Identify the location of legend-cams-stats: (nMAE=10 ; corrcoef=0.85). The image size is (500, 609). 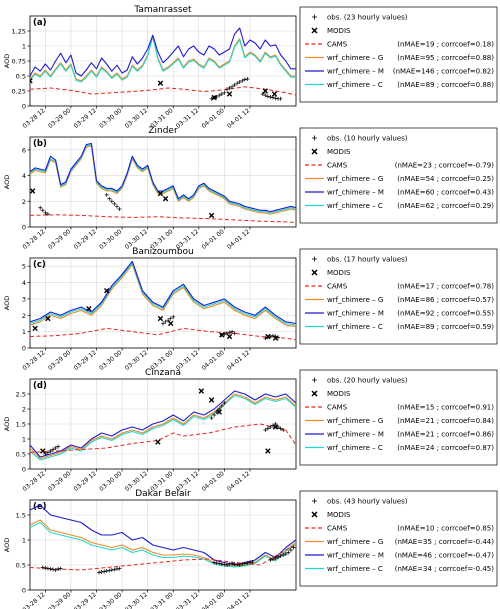
(445, 529).